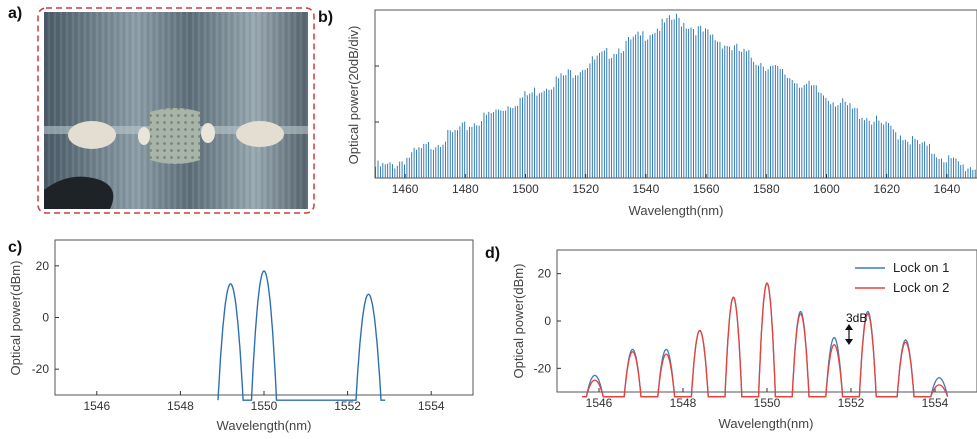 This screenshot has width=977, height=439. Describe the element at coordinates (676, 210) in the screenshot. I see `chart-b-xlabel: Wavelength(nm)` at that location.